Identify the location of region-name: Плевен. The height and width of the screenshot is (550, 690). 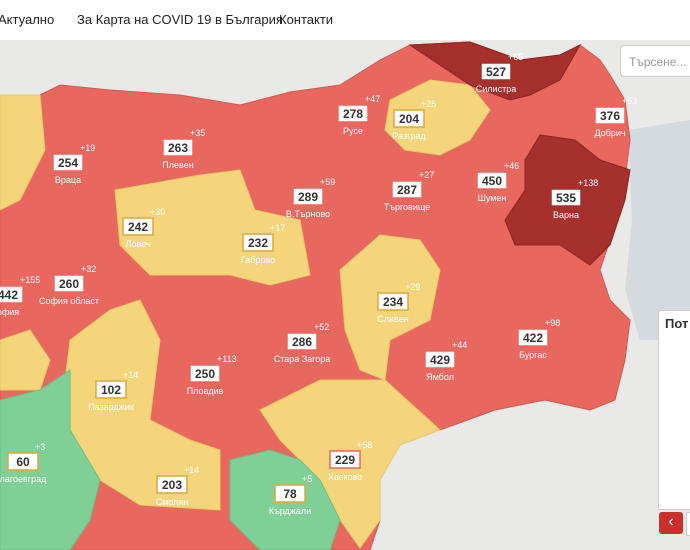
(177, 165).